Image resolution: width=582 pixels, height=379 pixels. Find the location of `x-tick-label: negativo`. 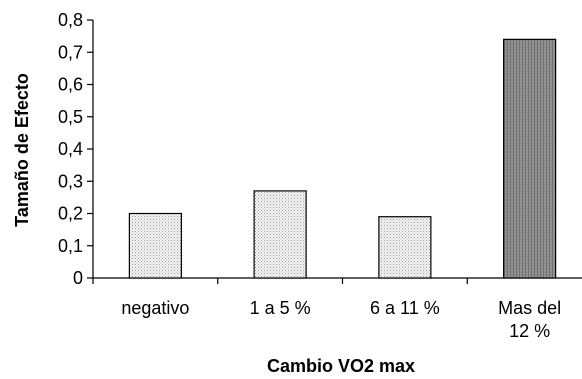

x-tick-label: negativo is located at coordinates (155, 308).